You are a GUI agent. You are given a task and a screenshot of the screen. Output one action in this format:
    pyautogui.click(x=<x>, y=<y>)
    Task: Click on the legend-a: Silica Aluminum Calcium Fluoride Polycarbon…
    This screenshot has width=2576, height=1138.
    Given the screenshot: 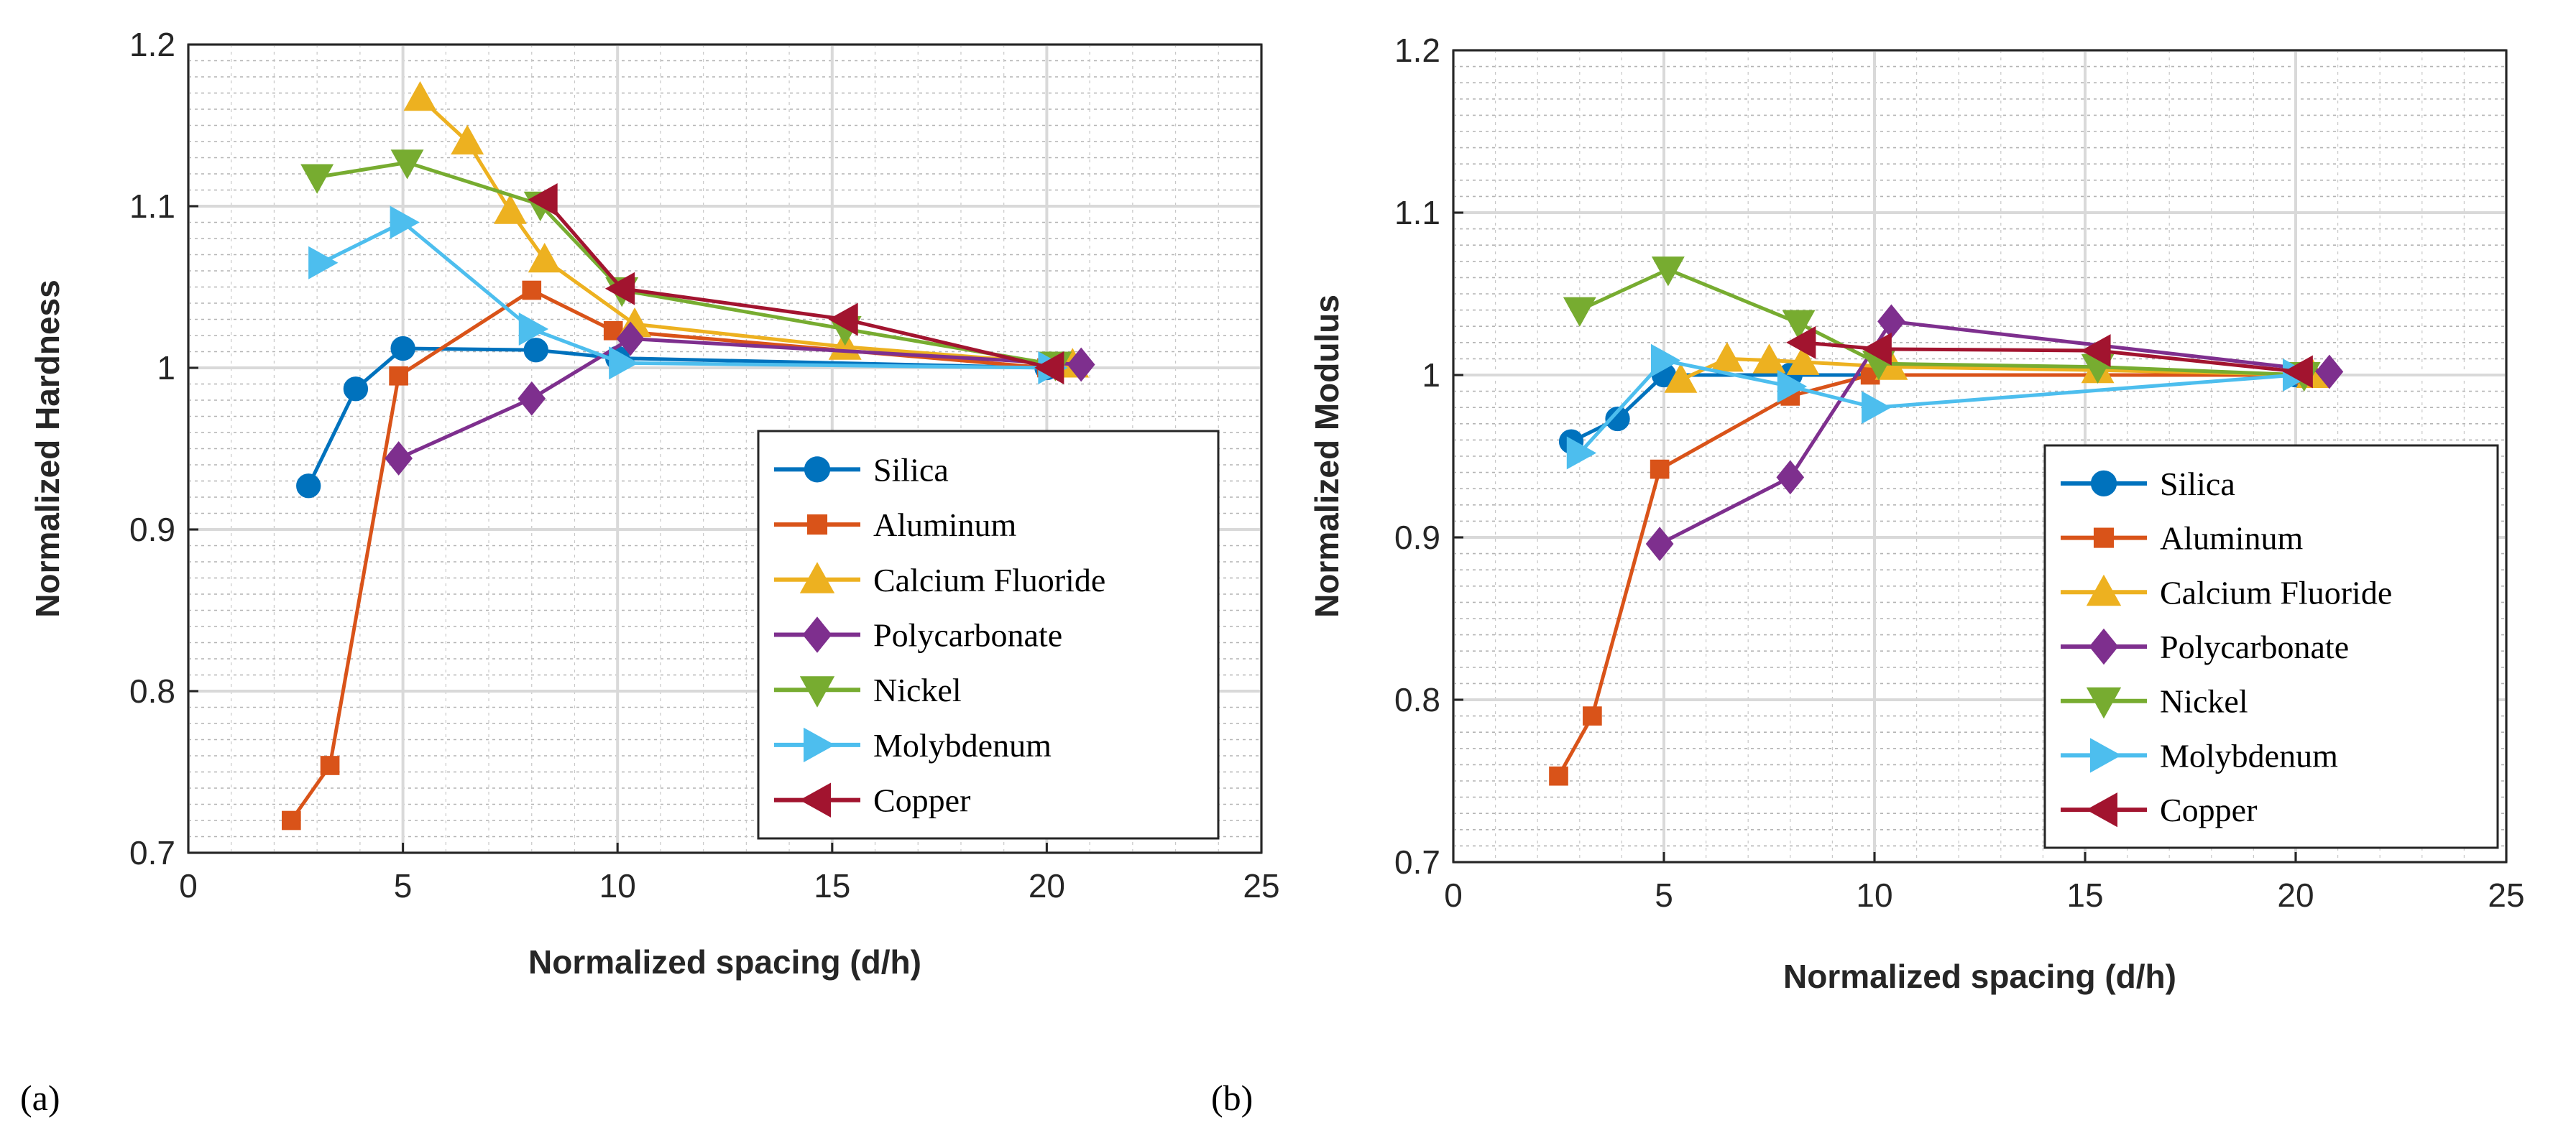 What is the action you would take?
    pyautogui.click(x=988, y=635)
    